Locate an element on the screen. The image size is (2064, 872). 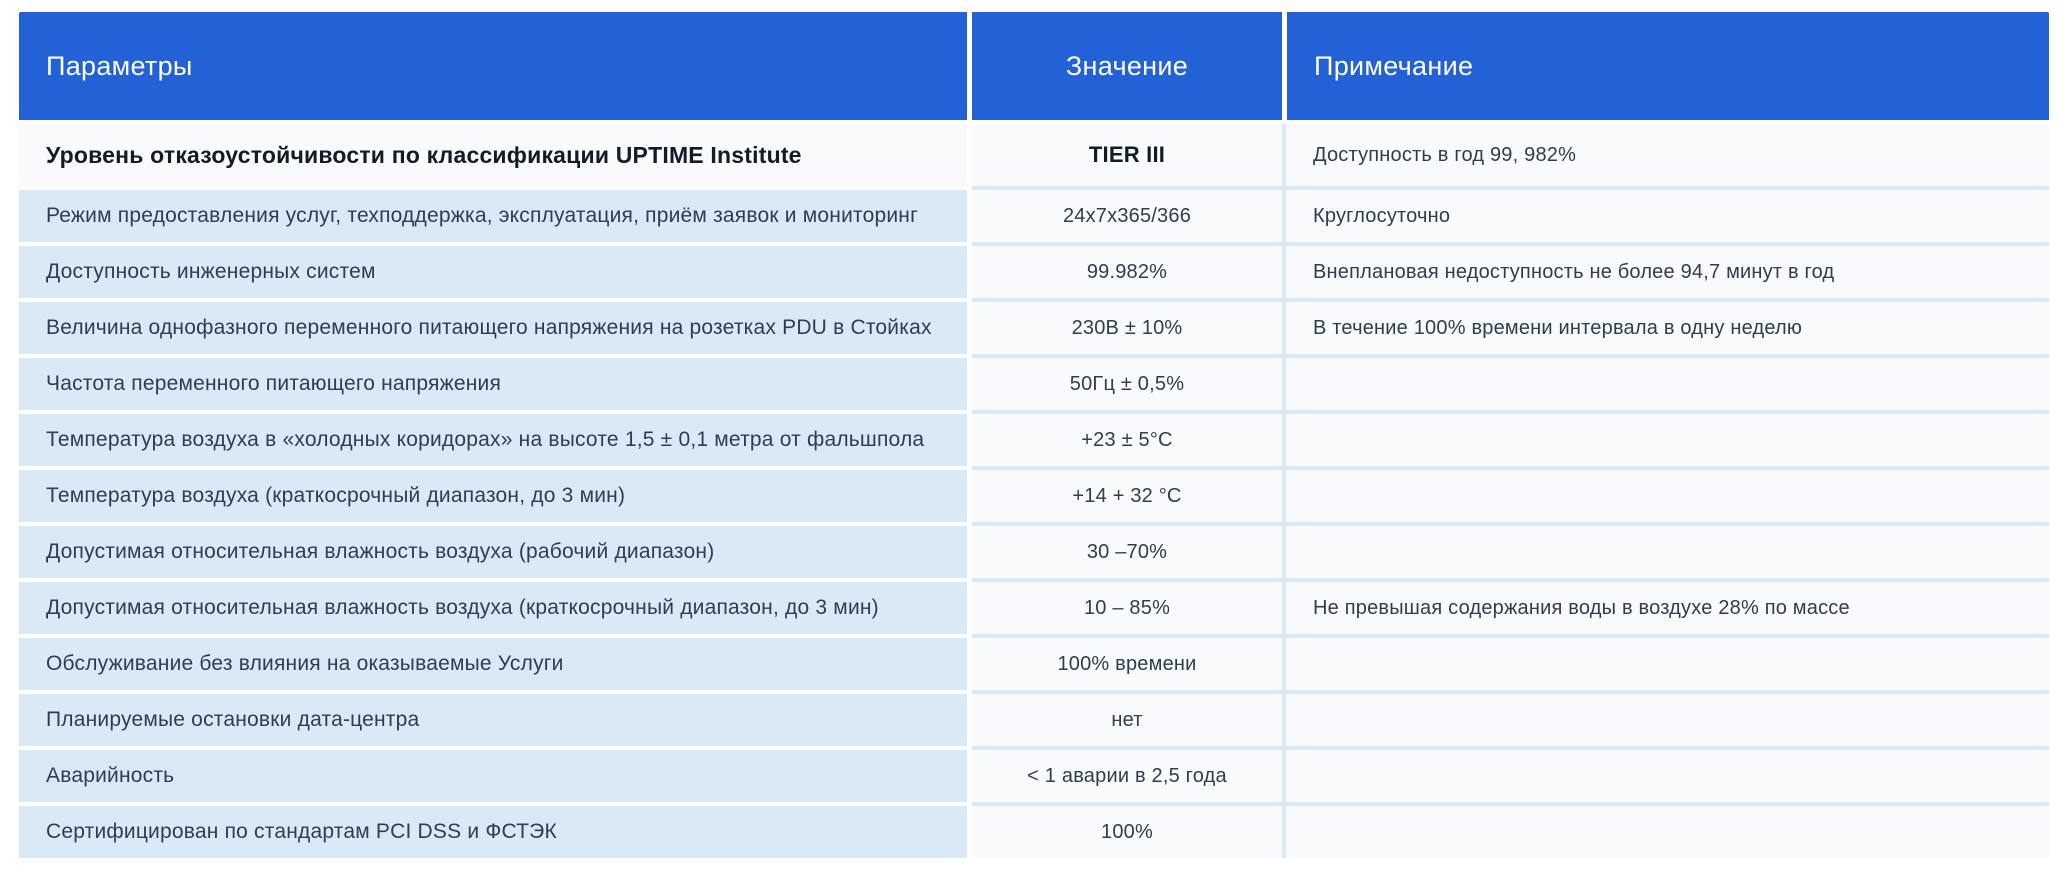
value-cell: нет is located at coordinates (1127, 720).